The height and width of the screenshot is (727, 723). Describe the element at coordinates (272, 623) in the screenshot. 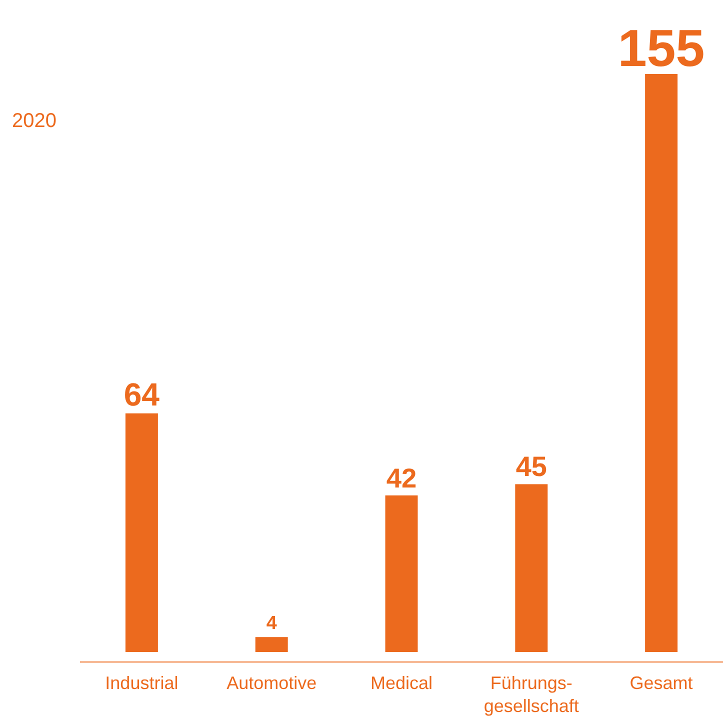

I see `data-label: 4` at that location.